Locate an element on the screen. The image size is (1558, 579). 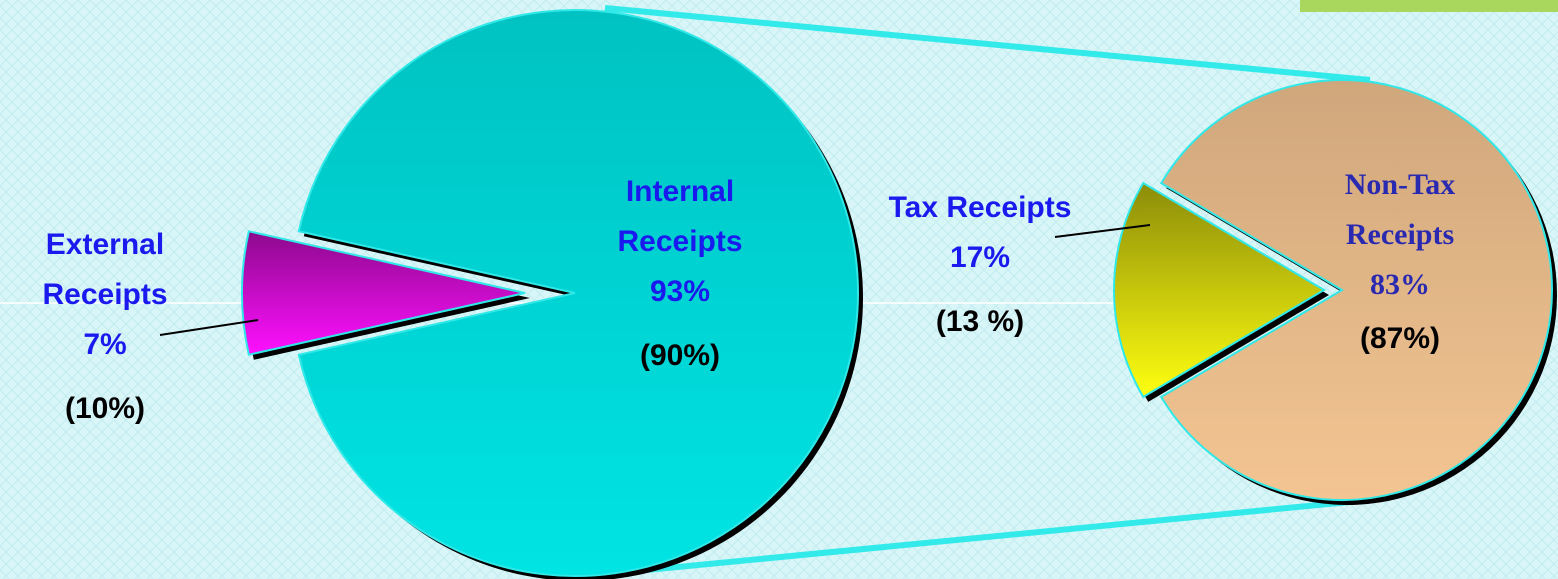
comparison-label: (87%) is located at coordinates (1400, 338).